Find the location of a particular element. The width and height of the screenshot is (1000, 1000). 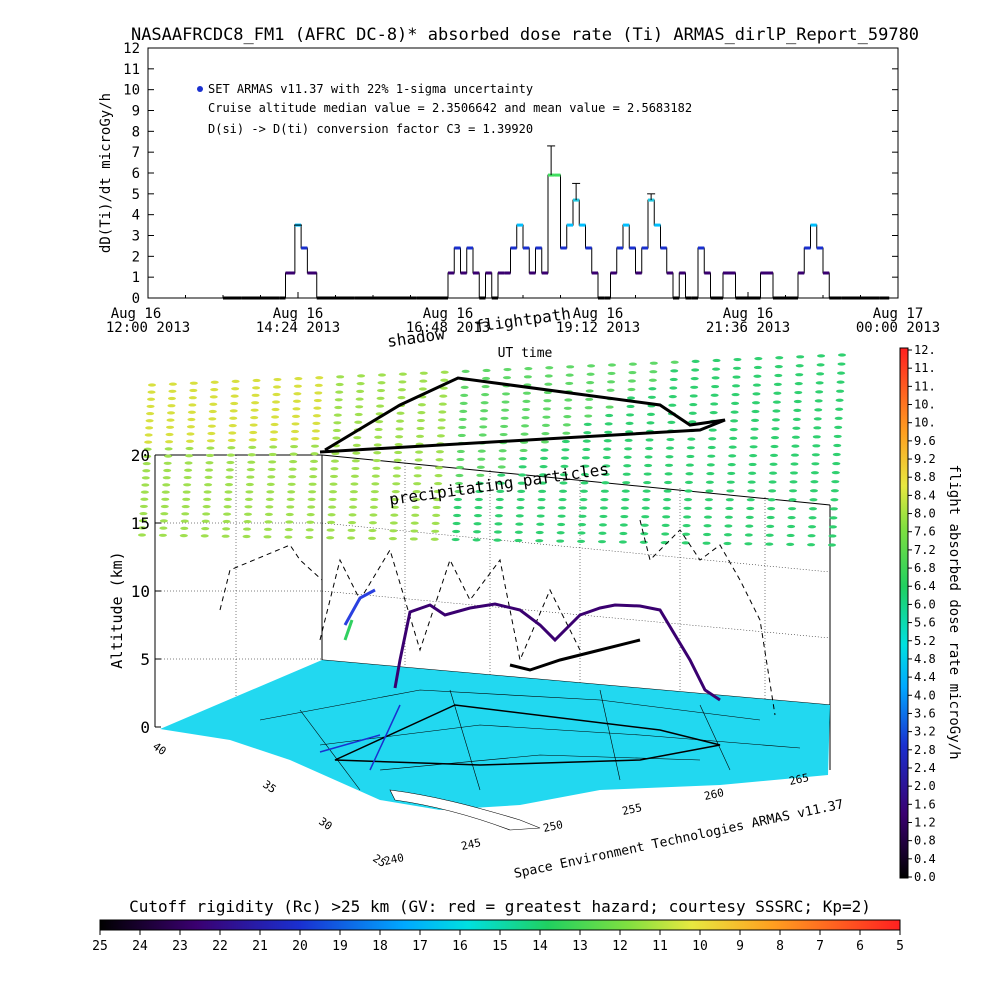

lat-tick-label: 30 is located at coordinates (325, 824).